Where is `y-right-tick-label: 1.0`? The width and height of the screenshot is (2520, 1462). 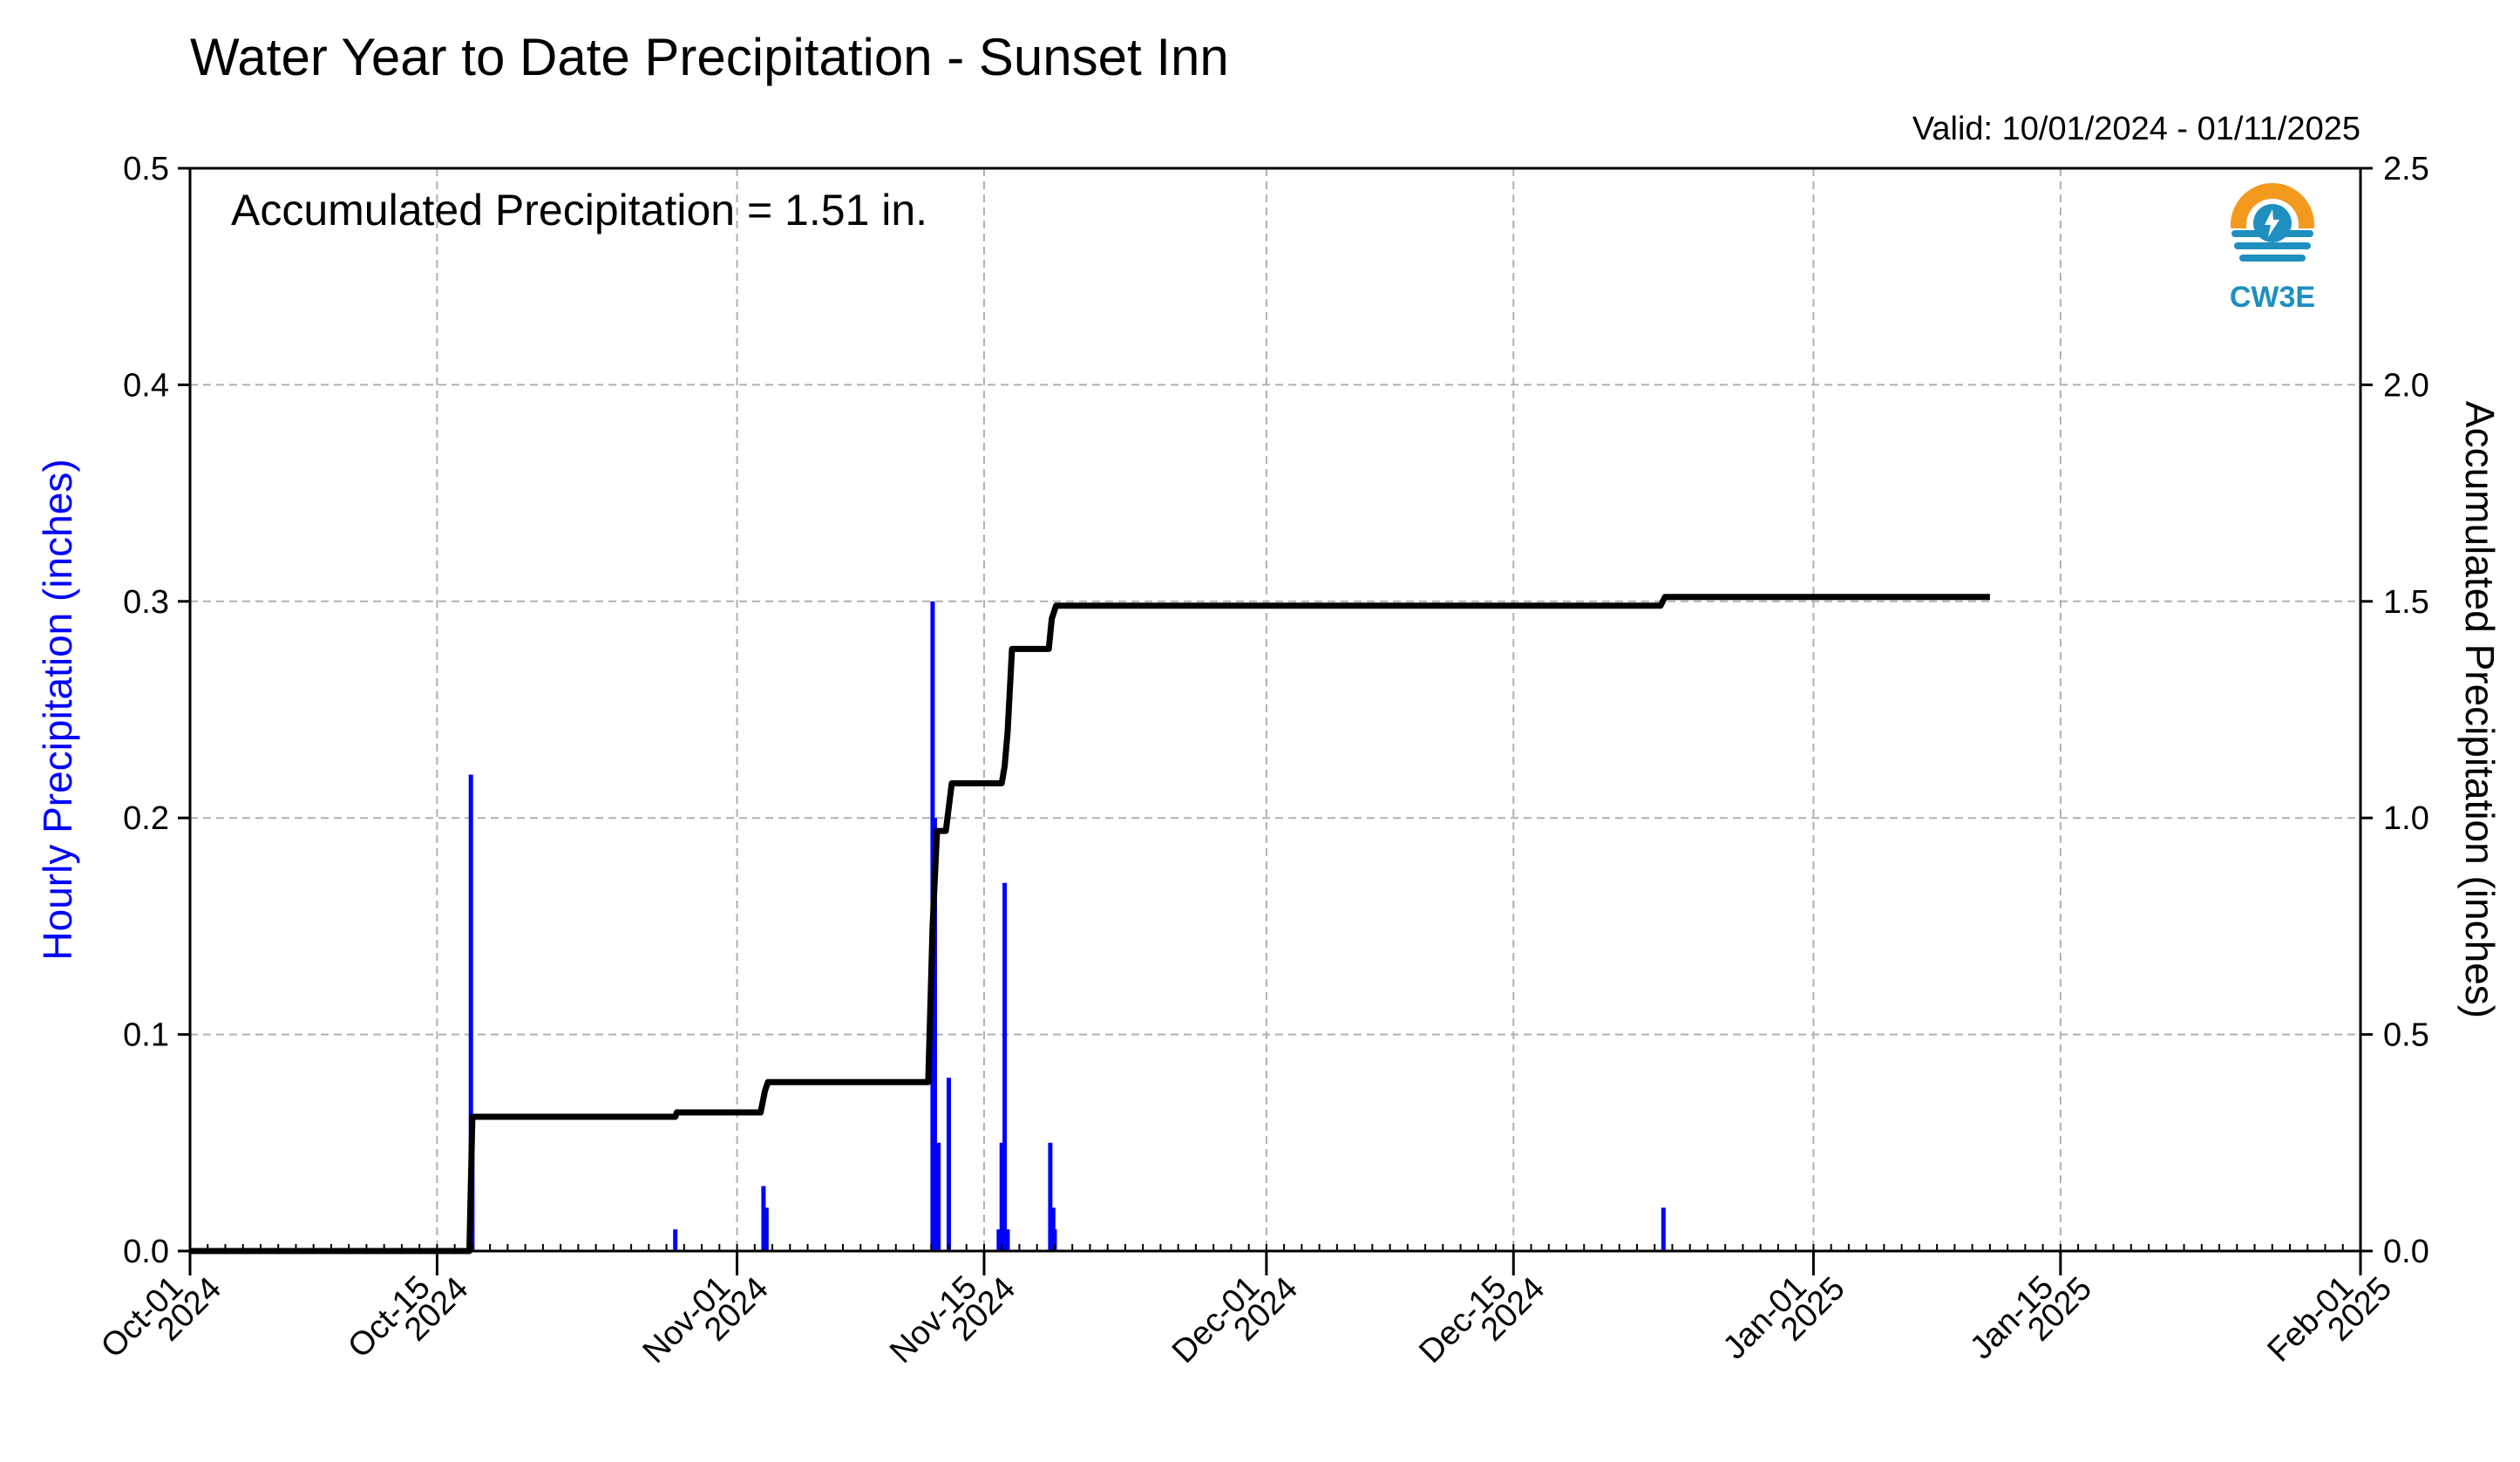 y-right-tick-label: 1.0 is located at coordinates (2406, 818).